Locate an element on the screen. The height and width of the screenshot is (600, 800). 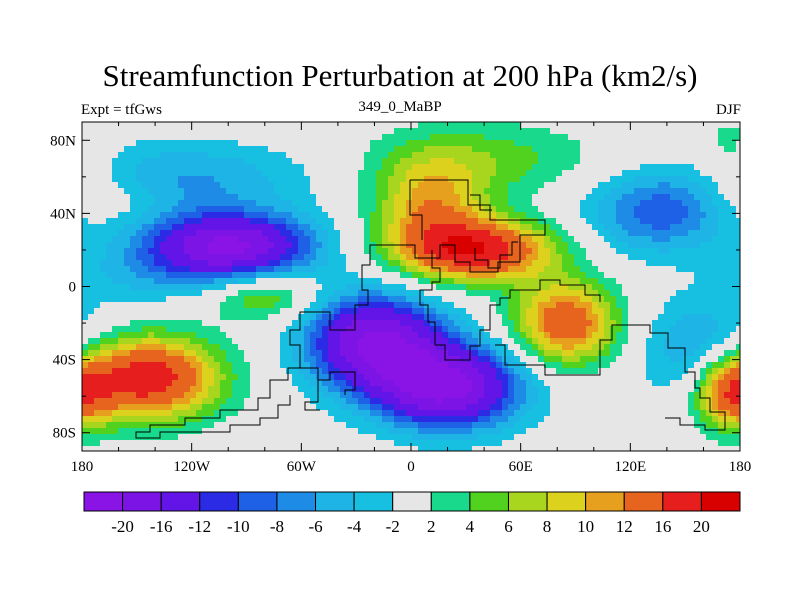
colorbar-label: -12 is located at coordinates (199, 526).